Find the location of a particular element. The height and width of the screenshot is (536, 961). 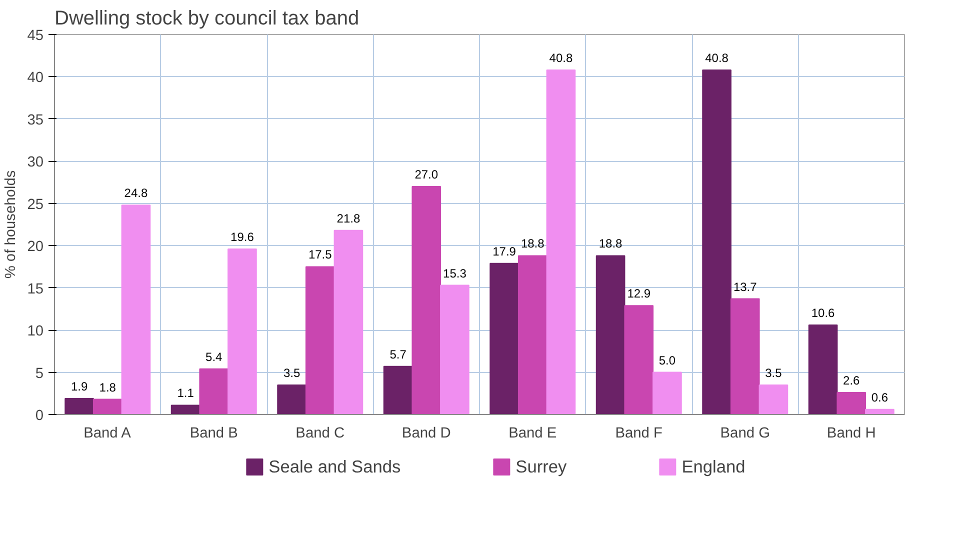

x-tick-label: Band G is located at coordinates (745, 434).